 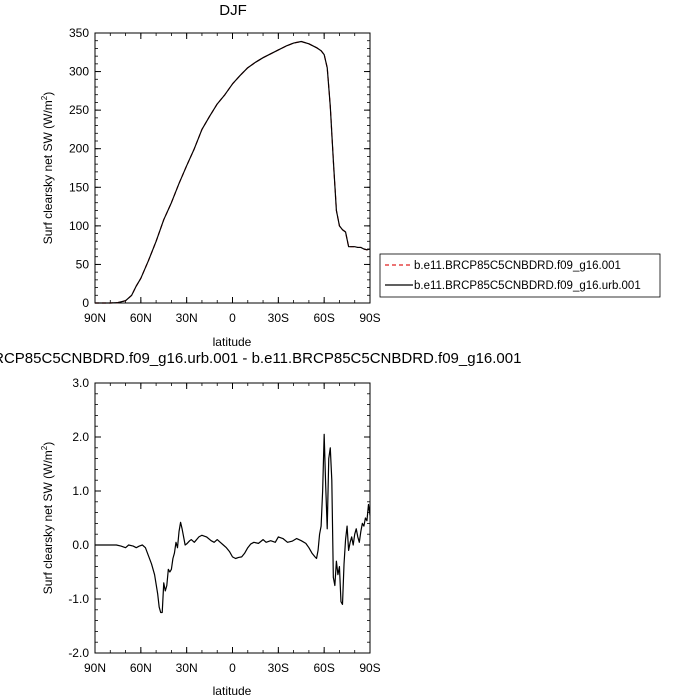 I want to click on top-ylabel-text: Surf clearsky net SW (W/m, so click(x=48, y=172).